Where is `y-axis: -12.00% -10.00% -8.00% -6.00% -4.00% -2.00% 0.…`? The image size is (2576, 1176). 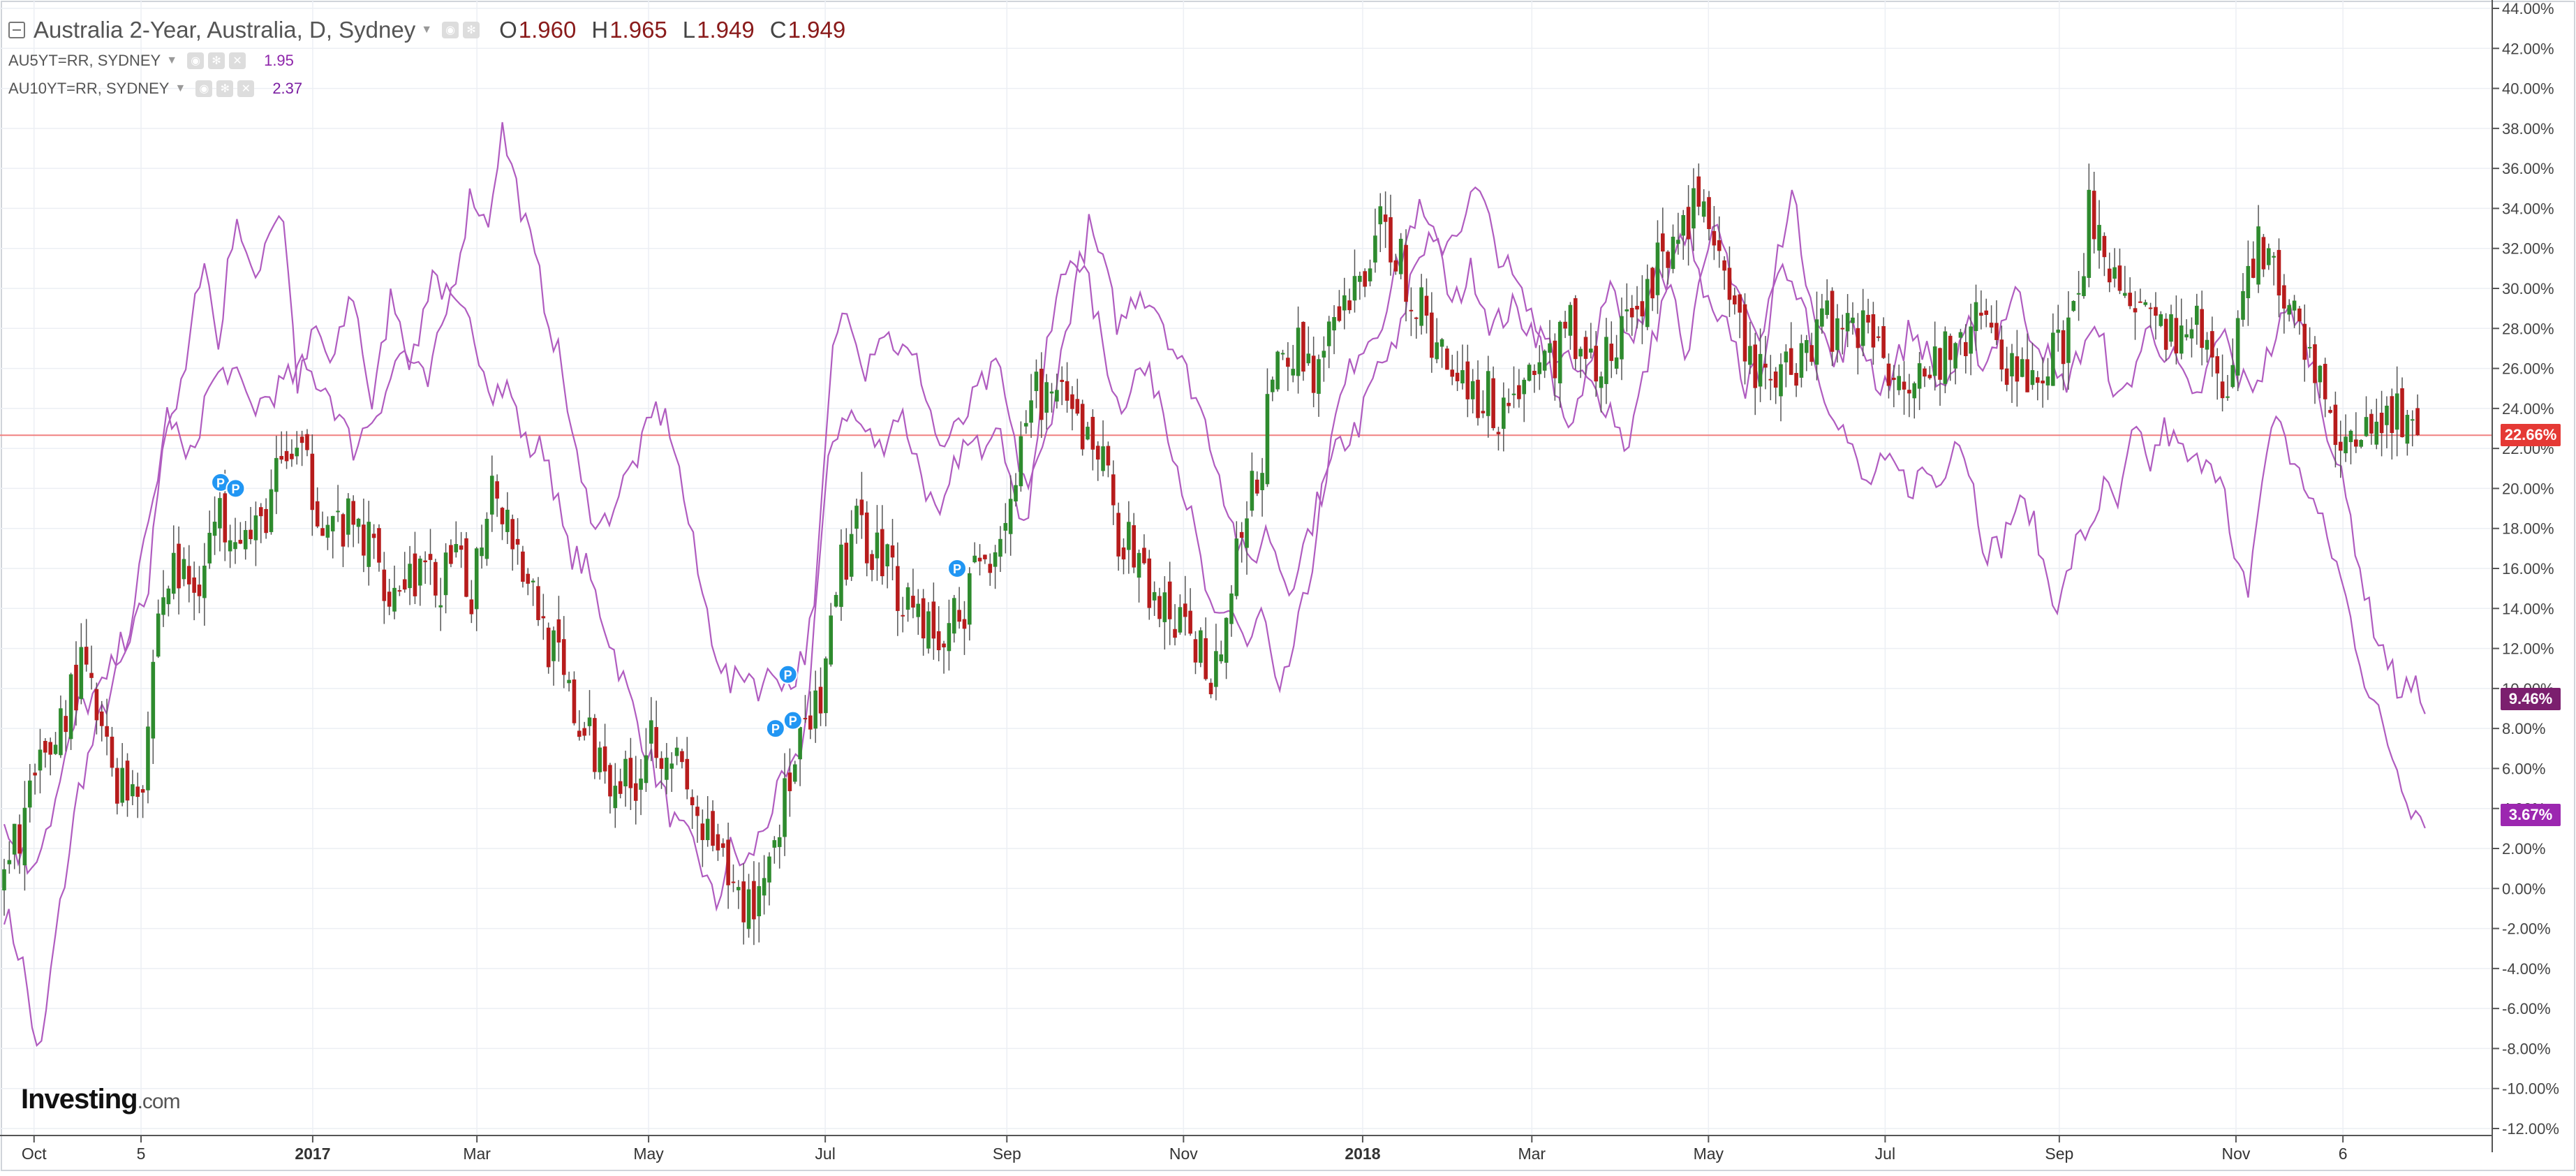
y-axis: -12.00% -10.00% -8.00% -6.00% -4.00% -2.00% 0.… is located at coordinates (2525, 576).